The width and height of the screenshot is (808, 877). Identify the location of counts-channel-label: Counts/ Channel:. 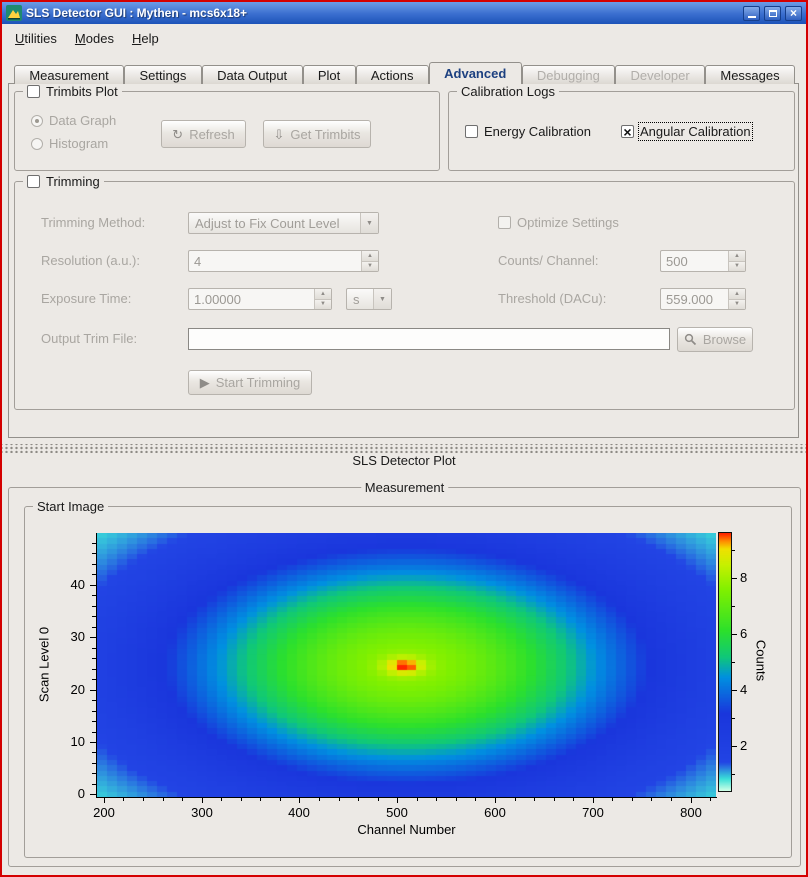
(548, 260).